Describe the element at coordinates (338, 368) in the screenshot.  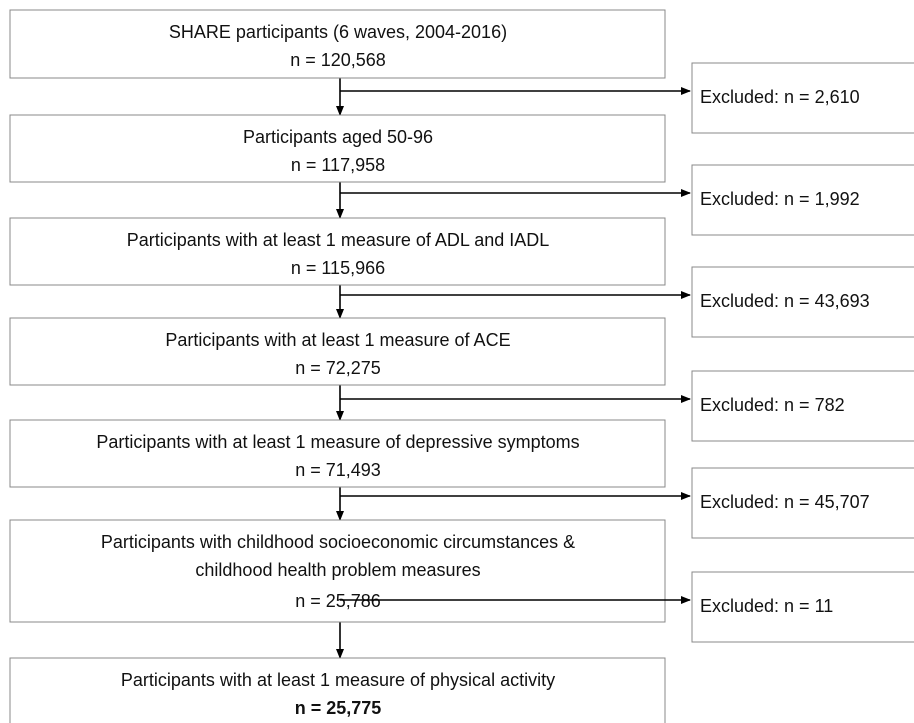
I see `step-count: n = 72,275` at that location.